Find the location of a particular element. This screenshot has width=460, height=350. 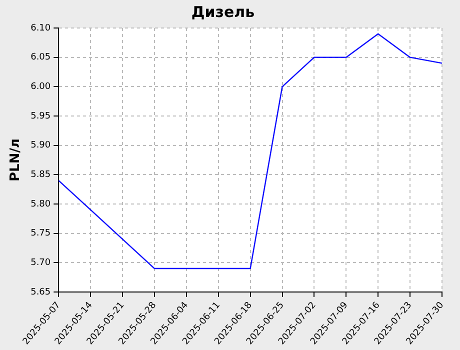

y-tick-label: 5.65 is located at coordinates (40, 292).